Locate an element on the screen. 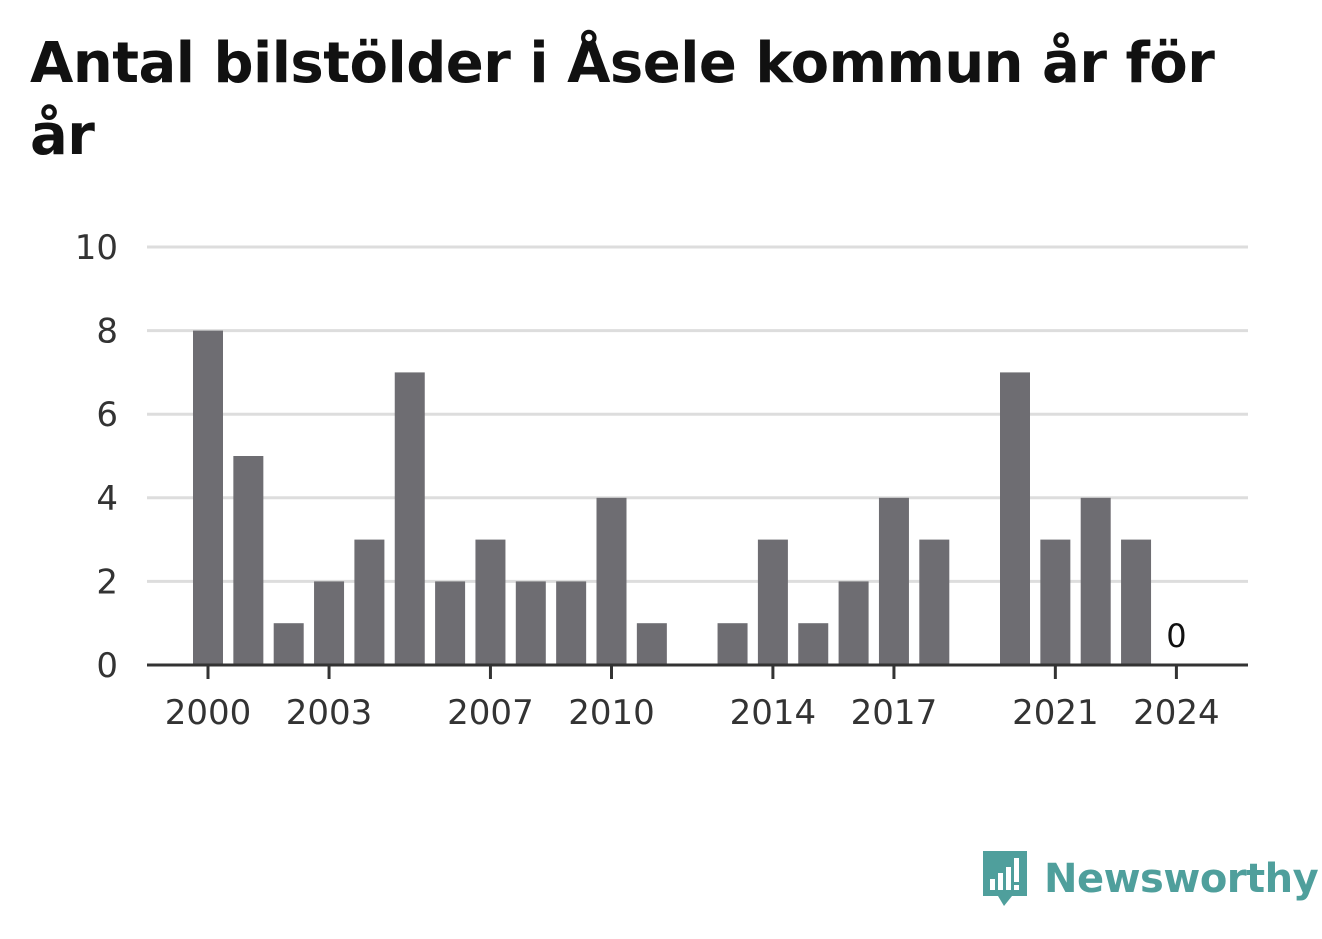  y-tick-labels: 0 2 4 6 8 10 is located at coordinates (96, 457).